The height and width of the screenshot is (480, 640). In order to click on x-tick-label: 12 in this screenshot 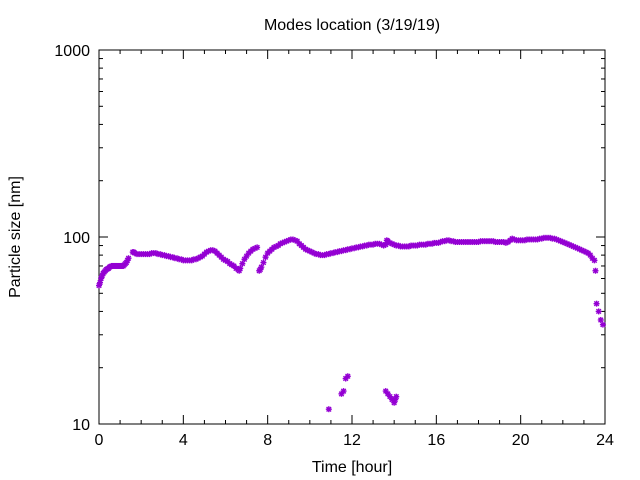, I will do `click(352, 440)`.